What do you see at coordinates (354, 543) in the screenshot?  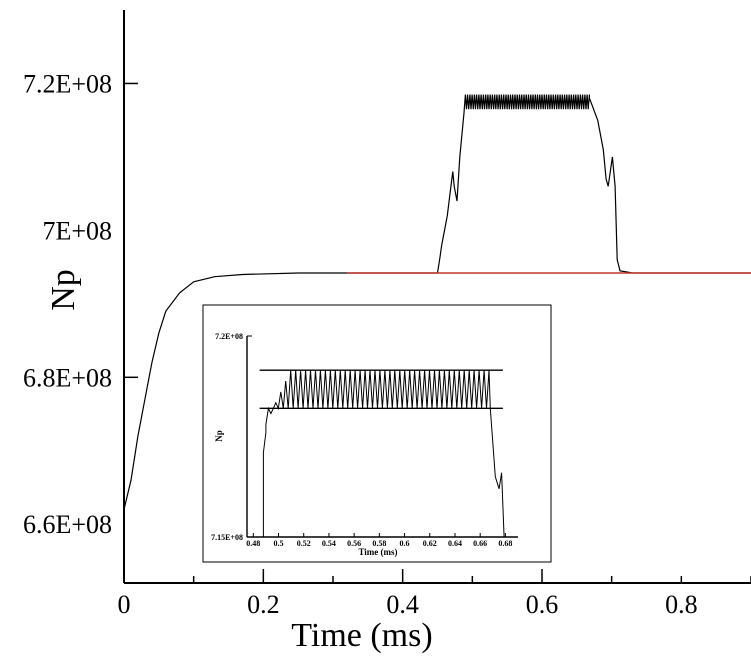 I see `inset-x-tick-label: 0.56` at bounding box center [354, 543].